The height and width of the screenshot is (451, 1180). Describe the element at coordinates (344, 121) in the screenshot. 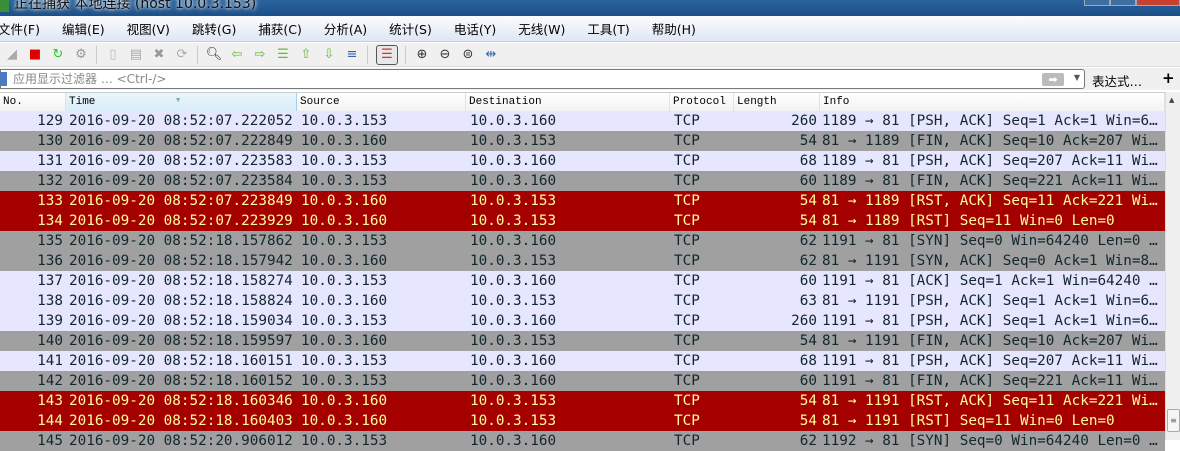

I see `cell-src: 10.0.3.153` at that location.